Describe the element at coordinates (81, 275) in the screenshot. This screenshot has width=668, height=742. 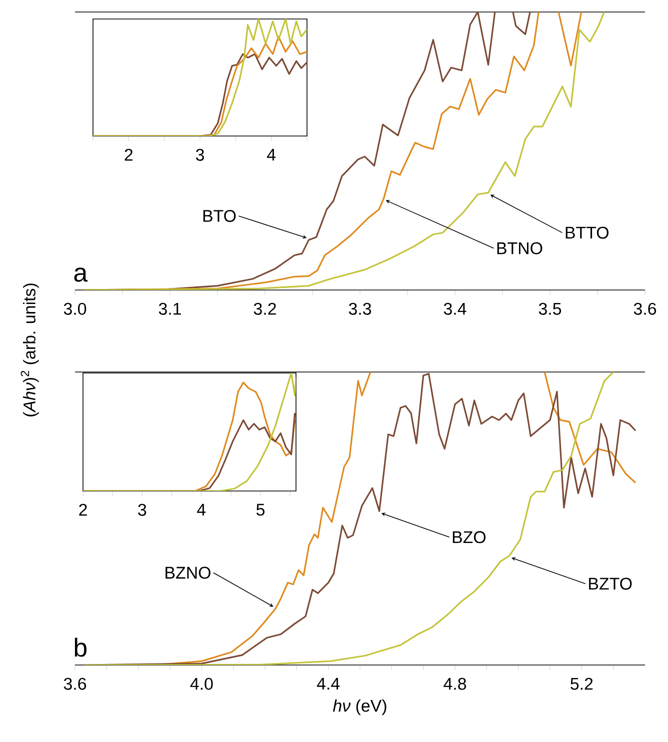
I see `annotation: a` at that location.